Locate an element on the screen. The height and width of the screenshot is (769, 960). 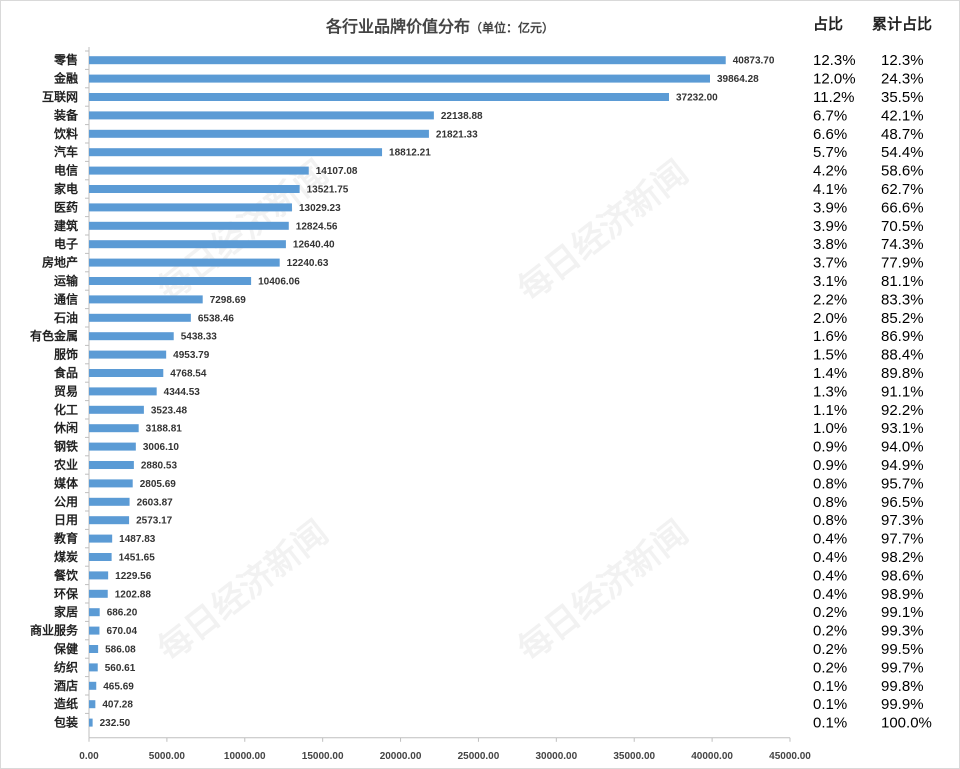
category-label: 钢铁 is located at coordinates (66, 446).